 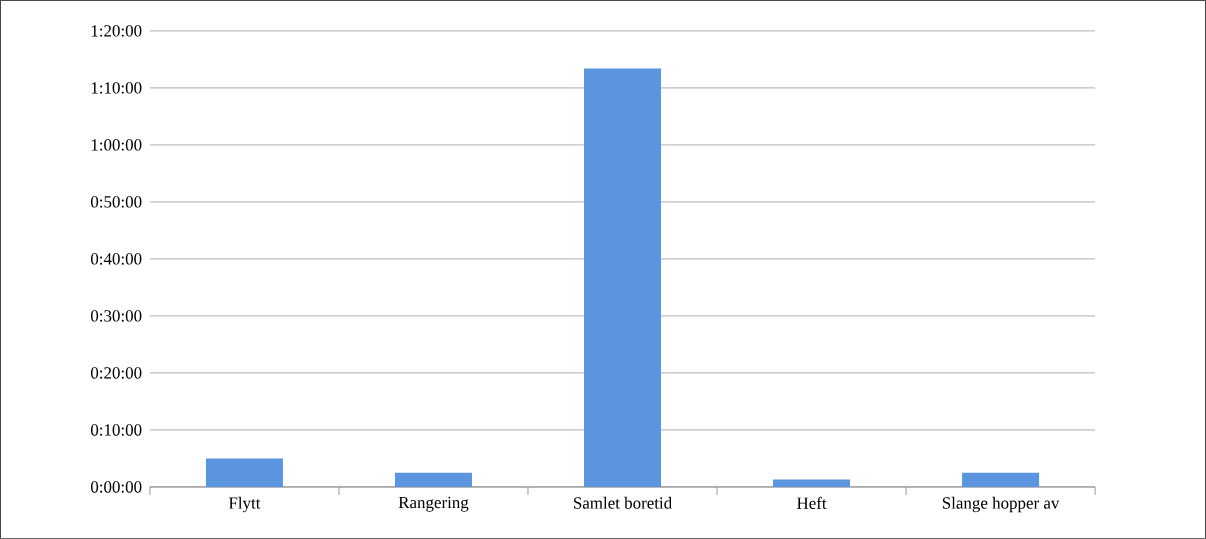 I want to click on x-tick-label: Rangering, so click(x=433, y=504).